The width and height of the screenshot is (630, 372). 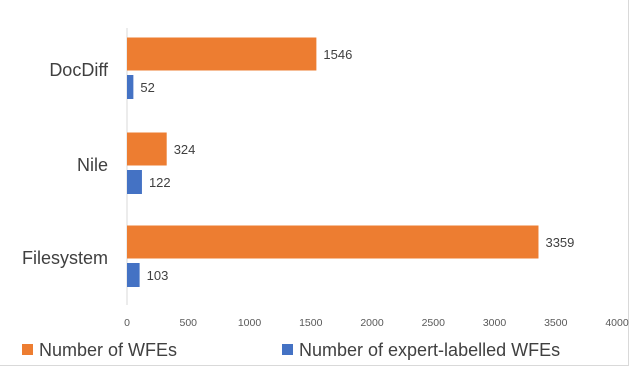 What do you see at coordinates (130, 87) in the screenshot?
I see `bar-docdiff-number-of-expert-labelled-wfes` at bounding box center [130, 87].